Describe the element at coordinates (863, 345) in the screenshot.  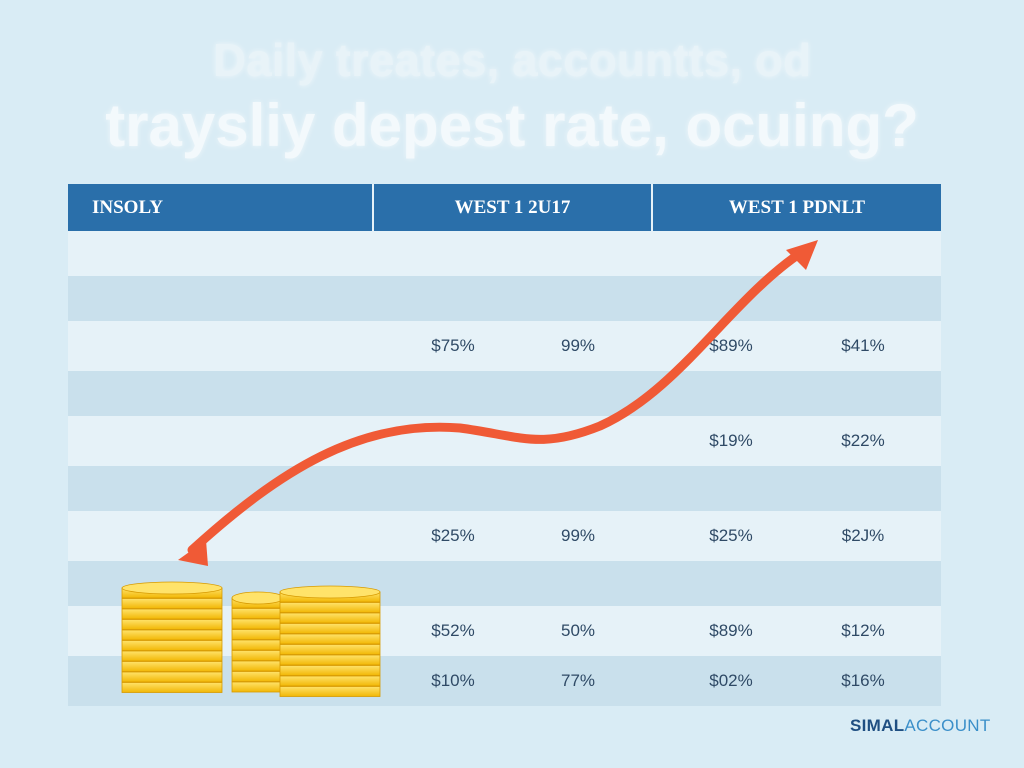
I see `table-cell: $41%` at that location.